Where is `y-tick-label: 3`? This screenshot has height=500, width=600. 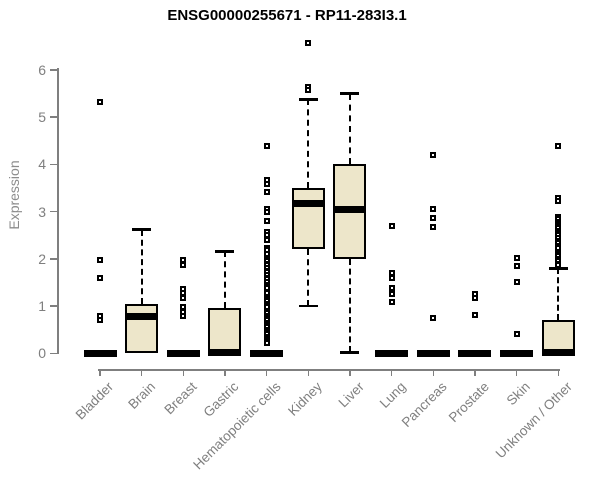 y-tick-label: 3 is located at coordinates (42, 211).